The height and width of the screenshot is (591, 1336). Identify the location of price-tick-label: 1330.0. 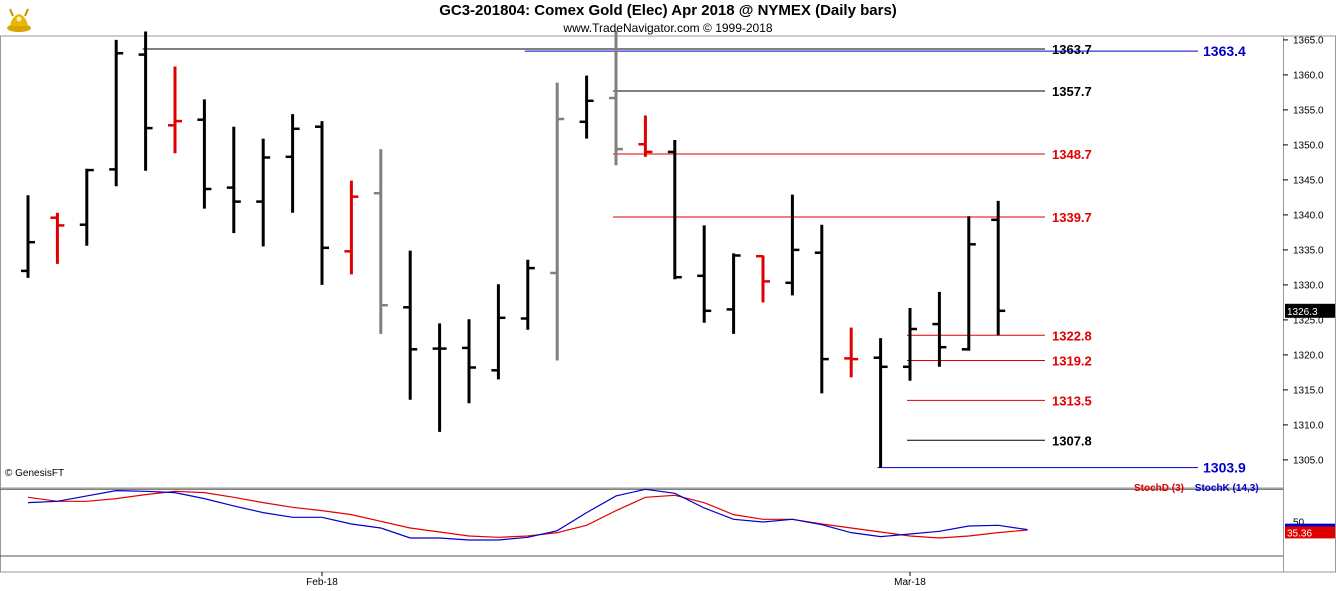
(1308, 285).